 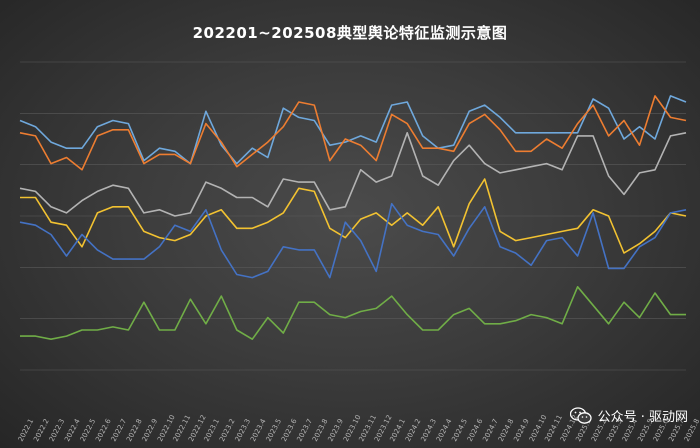 I want to click on chart-title: 202201~202508典型舆论特征监测示意图, so click(x=350, y=33).